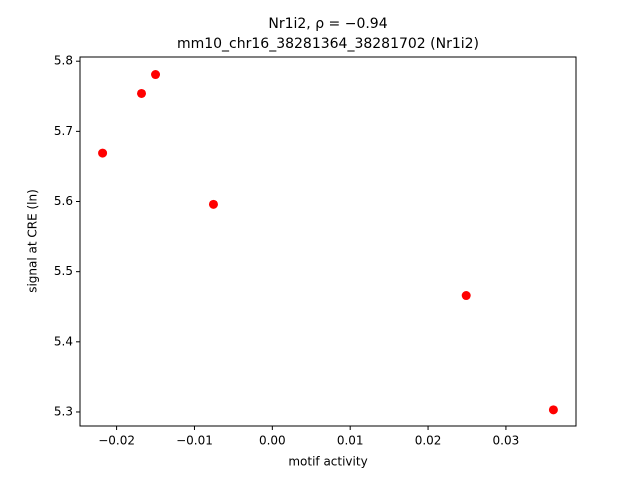  I want to click on x-tick-label: −0.01, so click(194, 441).